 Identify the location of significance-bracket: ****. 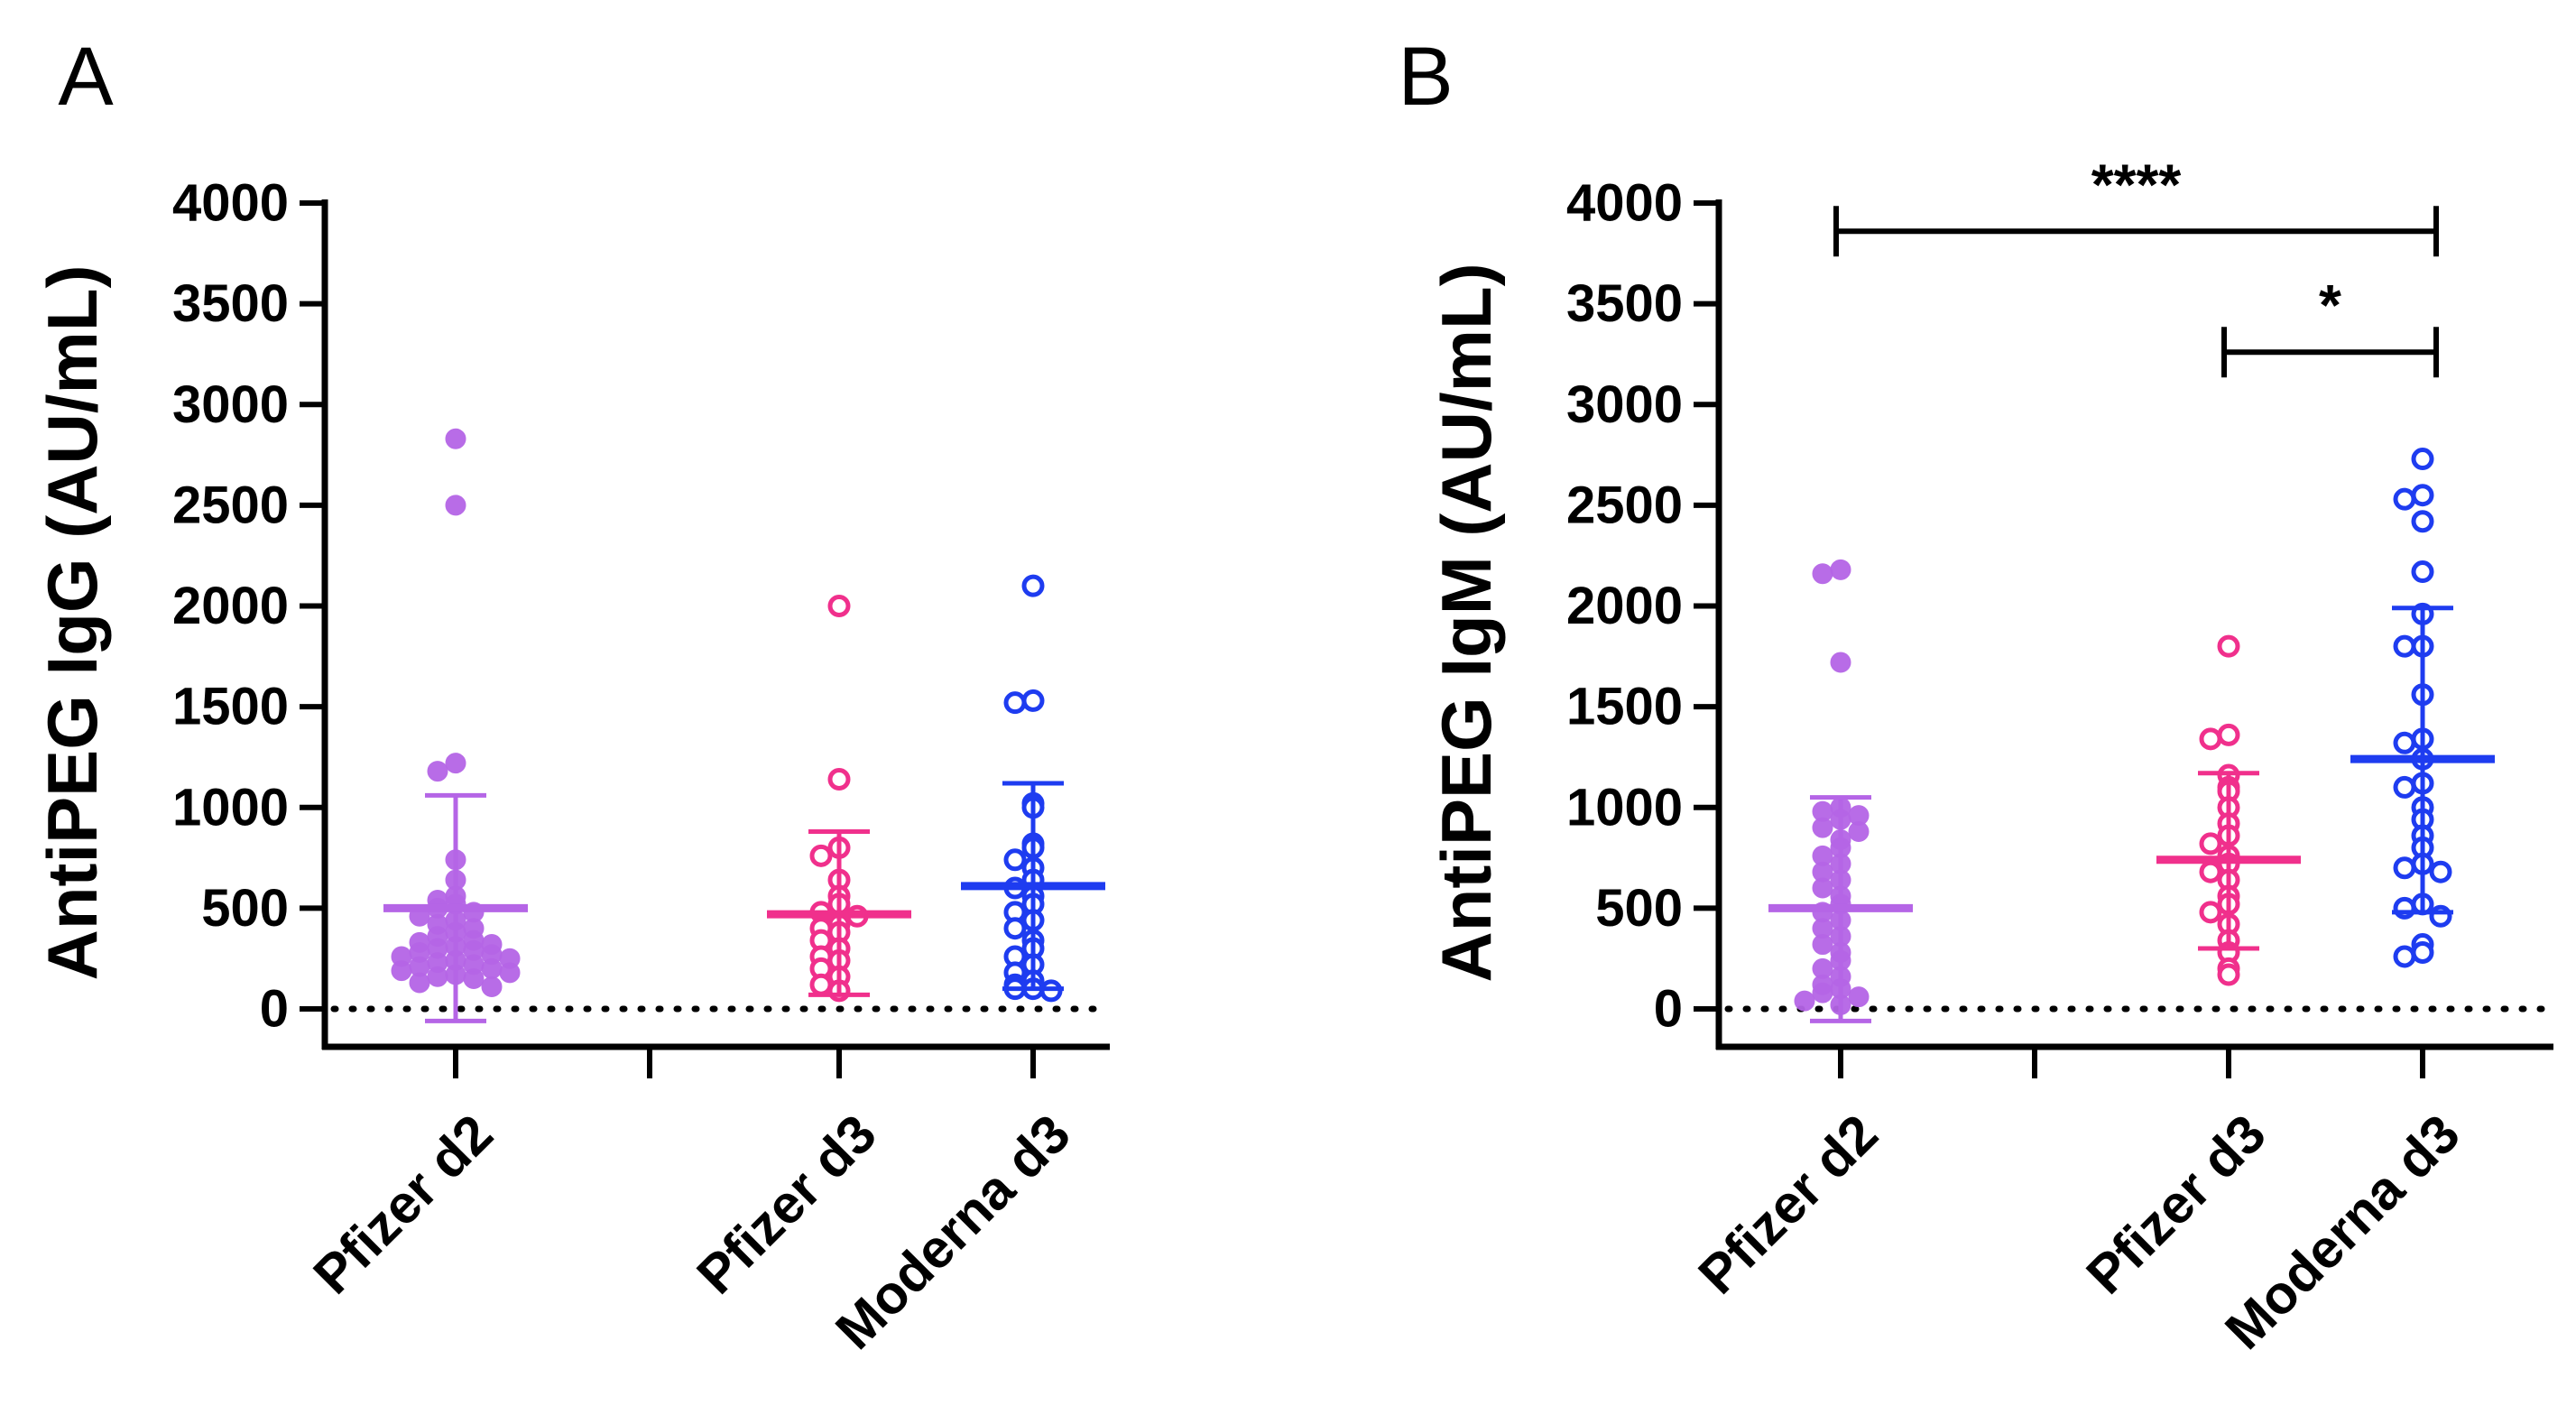
(2136, 204).